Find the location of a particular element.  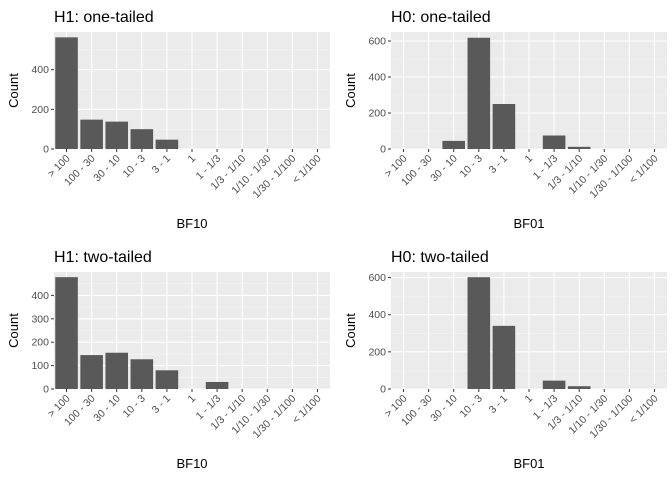

panel-title: H0: one-tailed is located at coordinates (441, 17).